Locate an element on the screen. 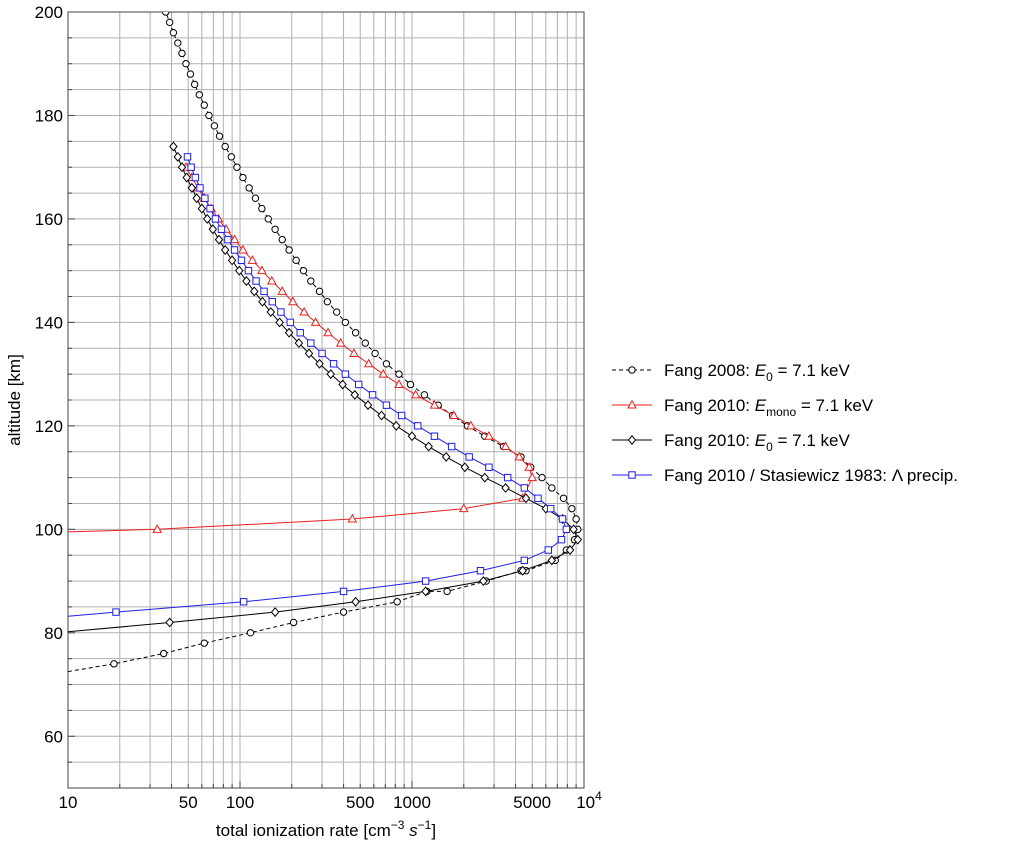 The image size is (1017, 846). y-tick-label: 100 is located at coordinates (49, 529).